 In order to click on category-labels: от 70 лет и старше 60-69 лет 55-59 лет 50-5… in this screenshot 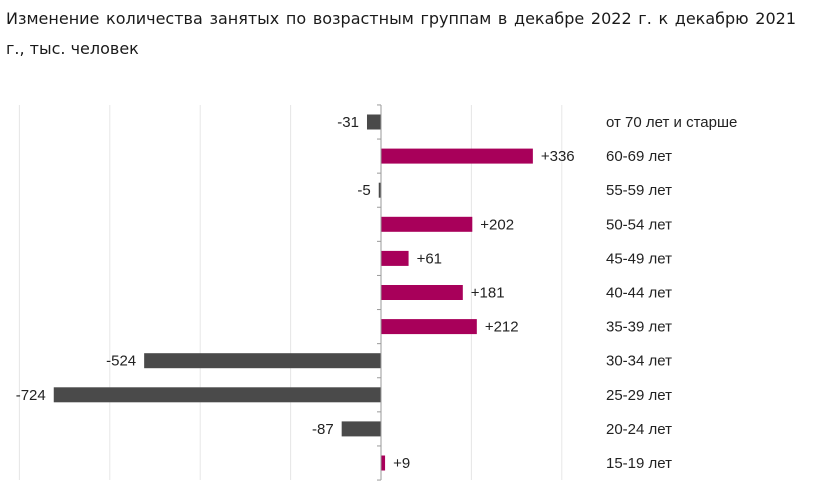, I will do `click(671, 293)`.